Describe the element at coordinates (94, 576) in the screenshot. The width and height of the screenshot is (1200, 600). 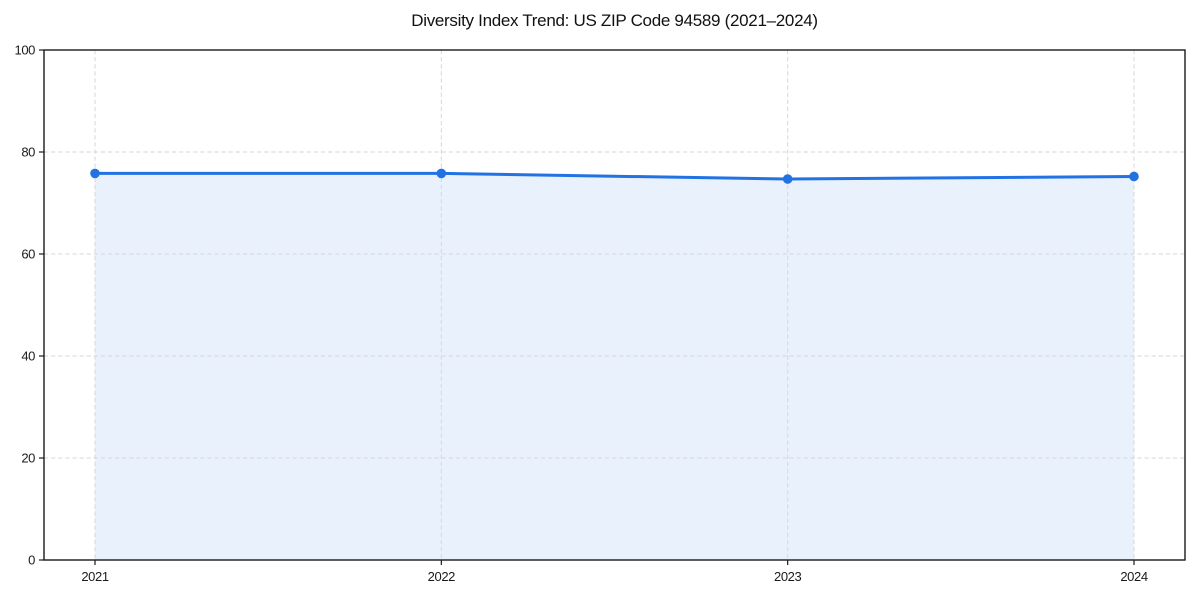
I see `x-tick-label: 2021` at that location.